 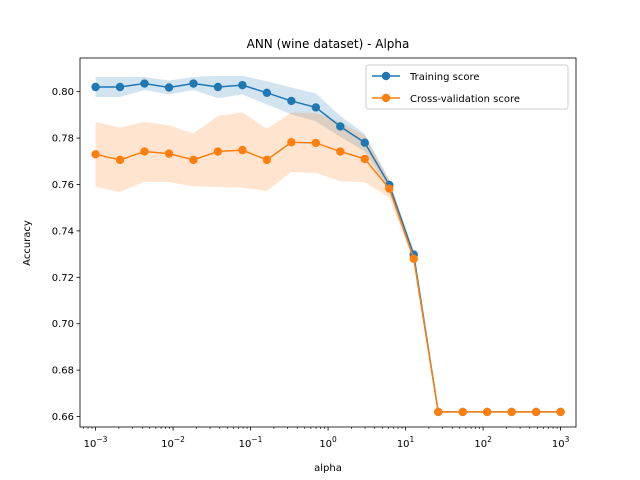 What do you see at coordinates (63, 231) in the screenshot?
I see `y-tick-label: 0.74` at bounding box center [63, 231].